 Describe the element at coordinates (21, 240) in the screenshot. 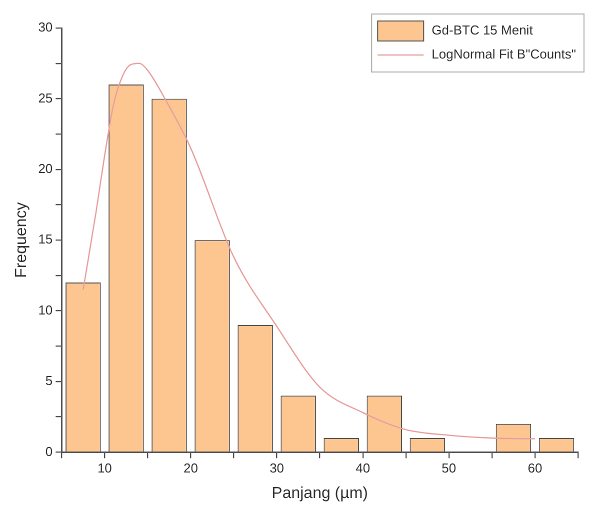

I see `y-axis-title: Frequency` at that location.